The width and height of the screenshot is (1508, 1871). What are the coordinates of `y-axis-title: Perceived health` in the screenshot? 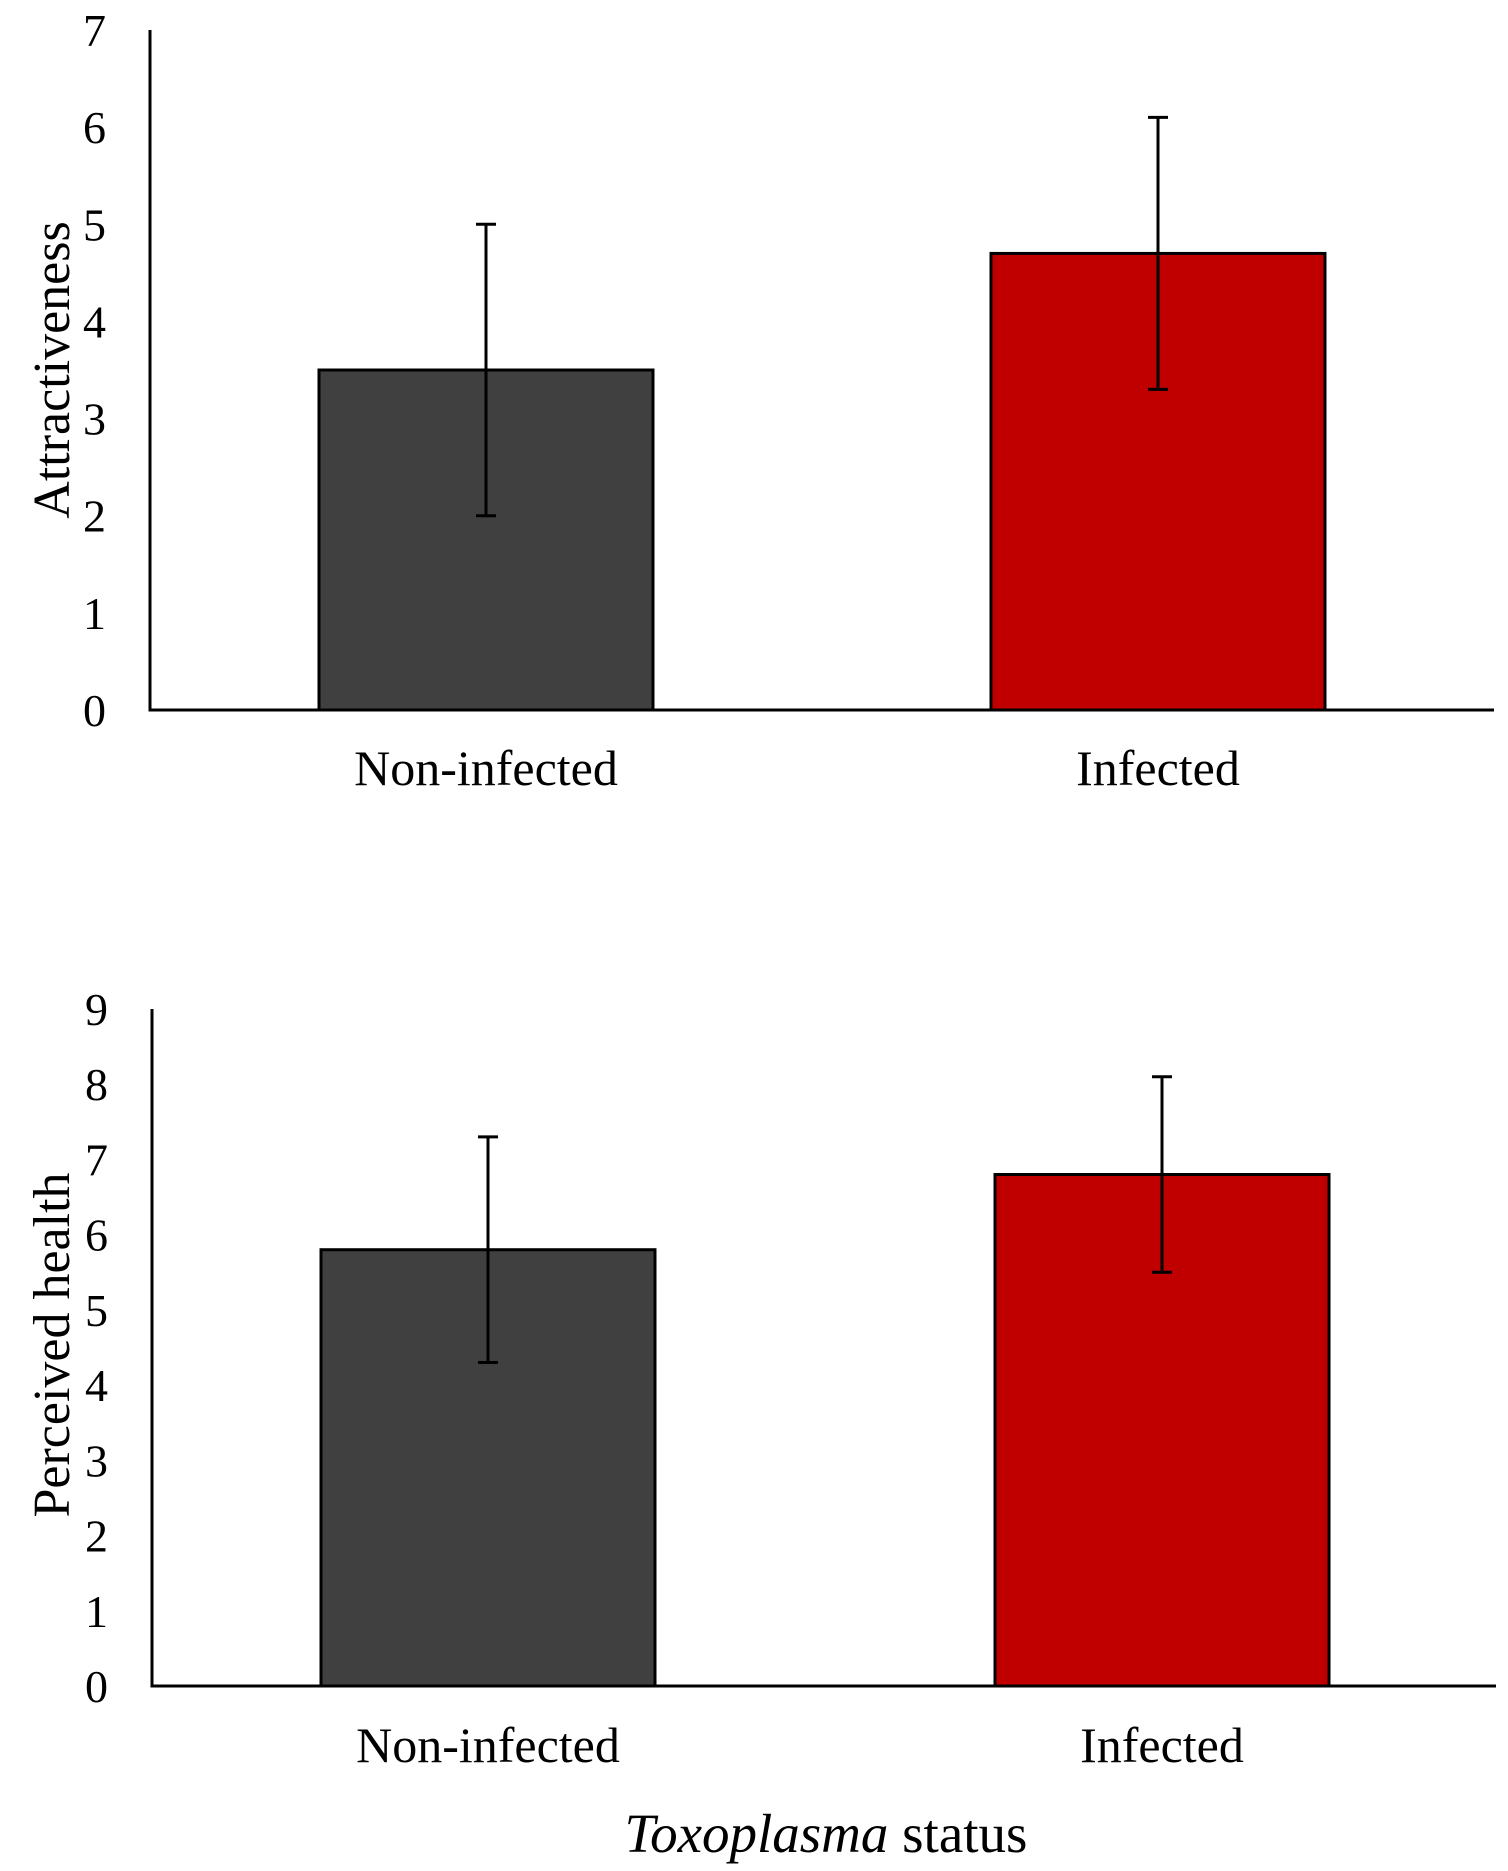 It's located at (52, 1344).